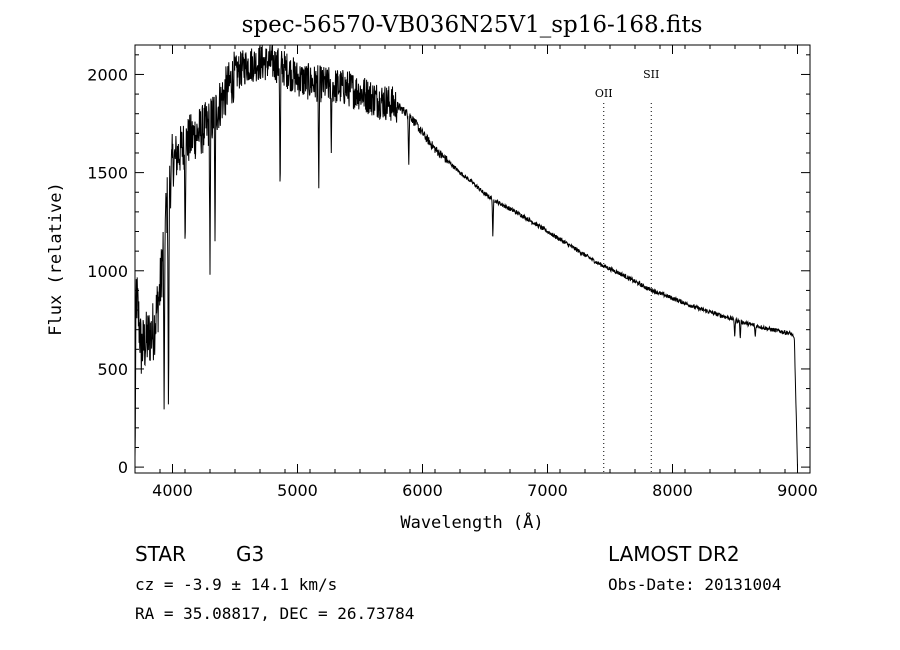  Describe the element at coordinates (672, 490) in the screenshot. I see `x-tick-label: 8000` at that location.